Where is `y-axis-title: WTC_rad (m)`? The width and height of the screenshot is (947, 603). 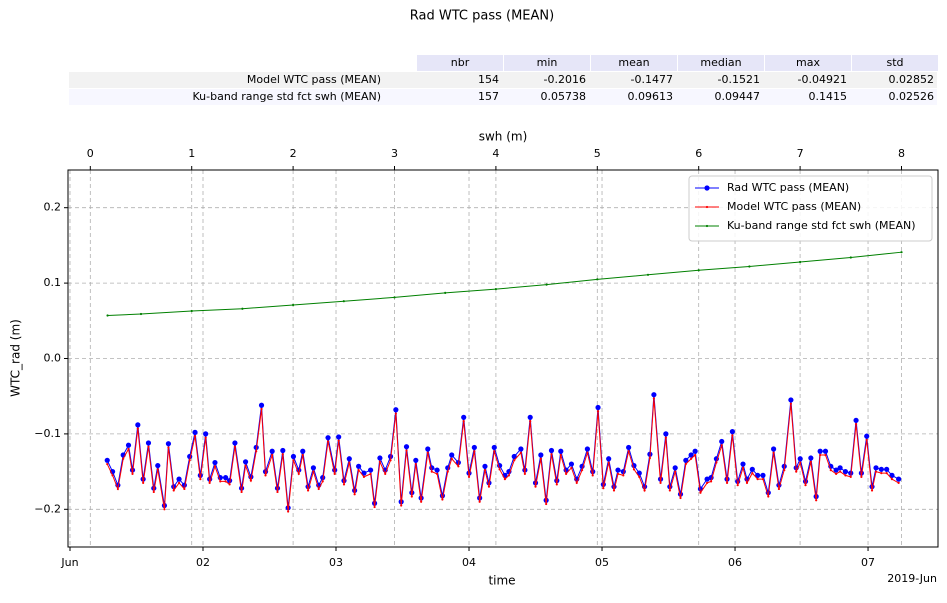
y-axis-title: WTC_rad (m) is located at coordinates (16, 358).